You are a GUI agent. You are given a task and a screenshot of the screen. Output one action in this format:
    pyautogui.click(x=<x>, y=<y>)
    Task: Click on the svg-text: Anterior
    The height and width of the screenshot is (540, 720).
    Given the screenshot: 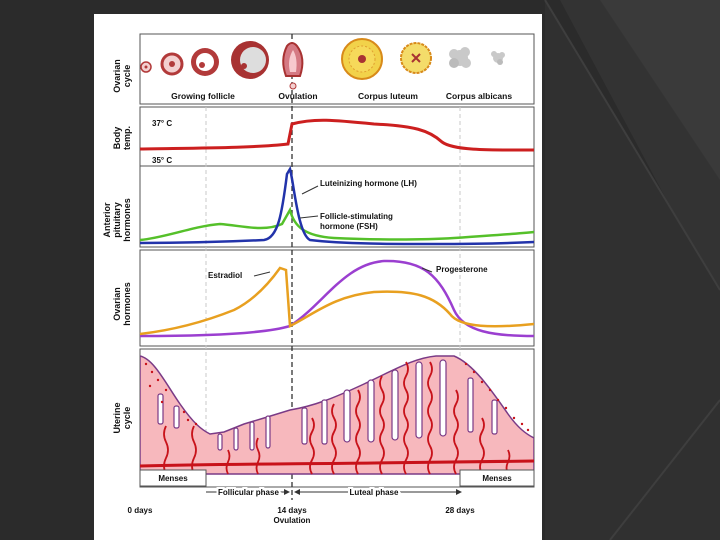 What is the action you would take?
    pyautogui.click(x=107, y=220)
    